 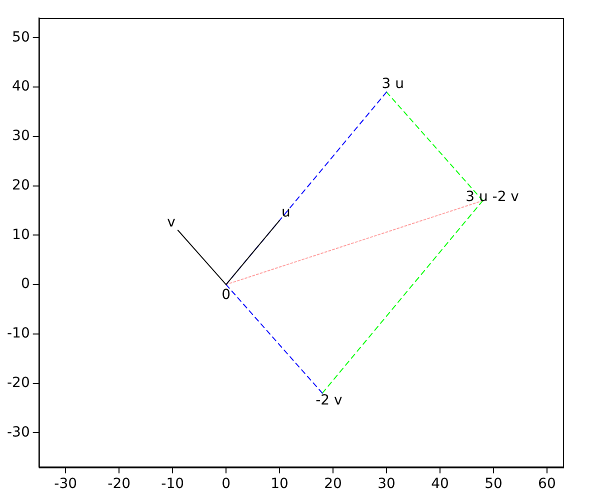 What do you see at coordinates (279, 484) in the screenshot?
I see `x-tick-label: 10` at bounding box center [279, 484].